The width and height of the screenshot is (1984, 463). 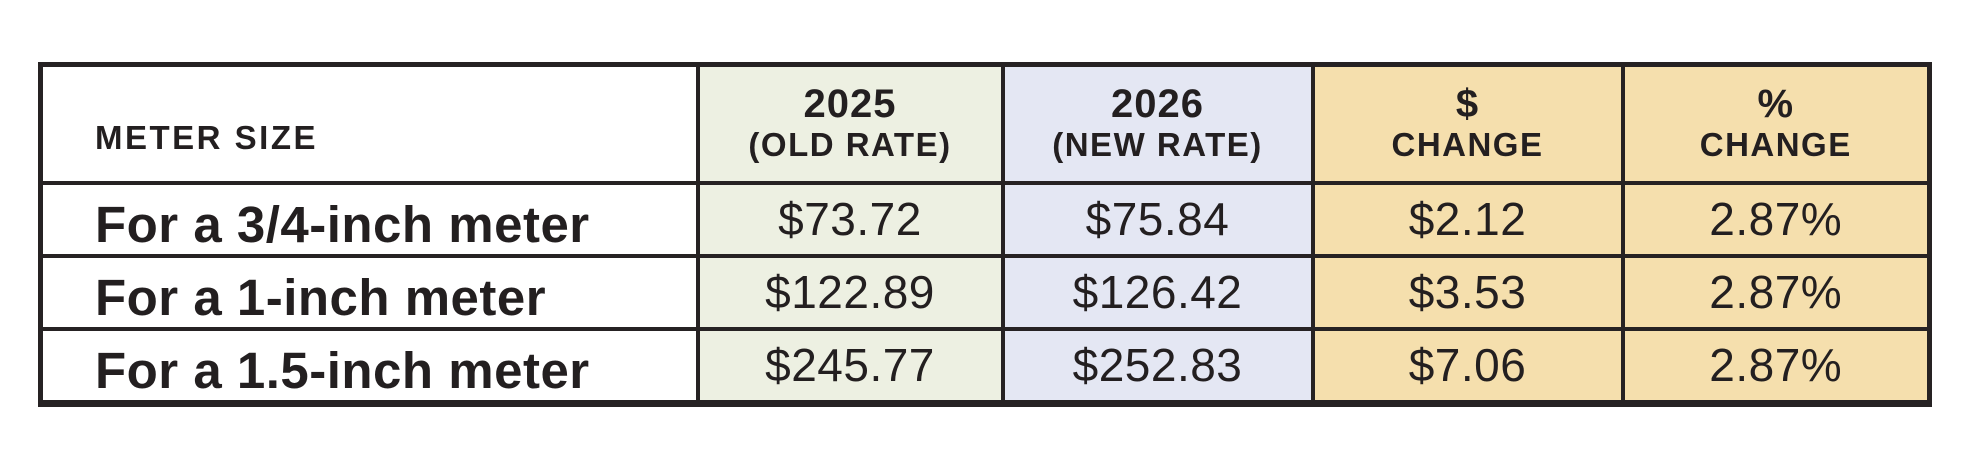 I want to click on header-2025-old-rate: 2025 (OLD RATE), so click(x=850, y=123).